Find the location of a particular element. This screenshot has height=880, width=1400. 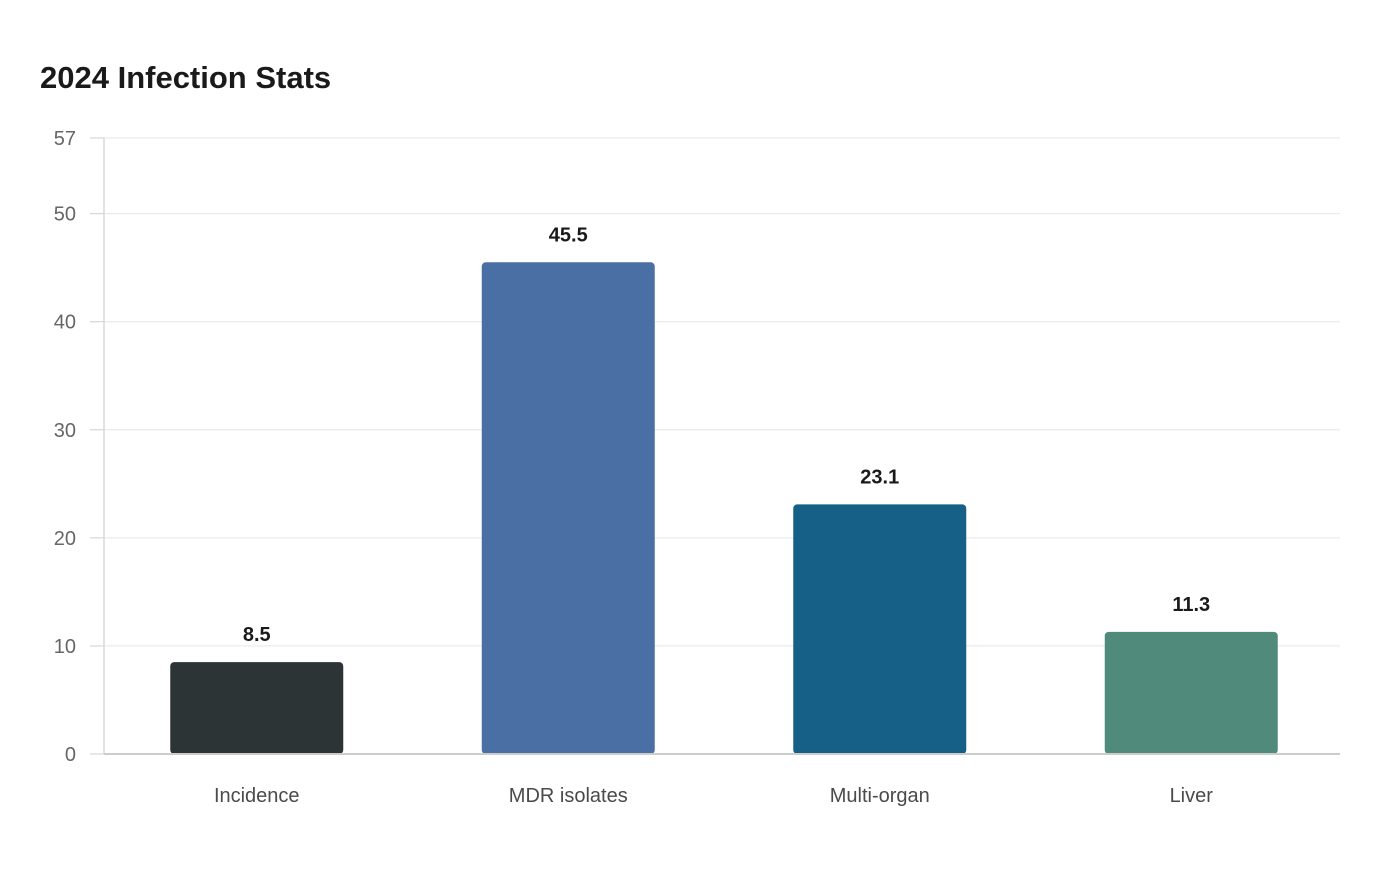

x-category-label: Incidence is located at coordinates (257, 796).